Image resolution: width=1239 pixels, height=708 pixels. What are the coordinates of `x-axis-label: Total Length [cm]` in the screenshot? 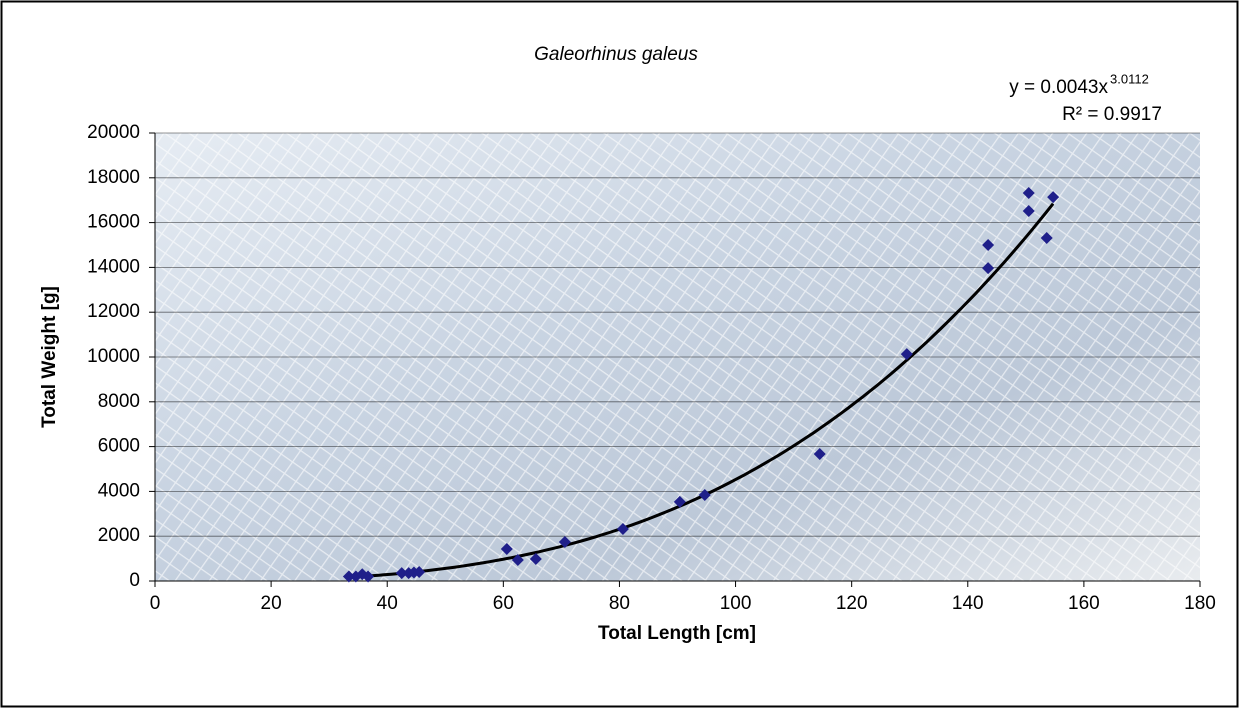 It's located at (677, 633).